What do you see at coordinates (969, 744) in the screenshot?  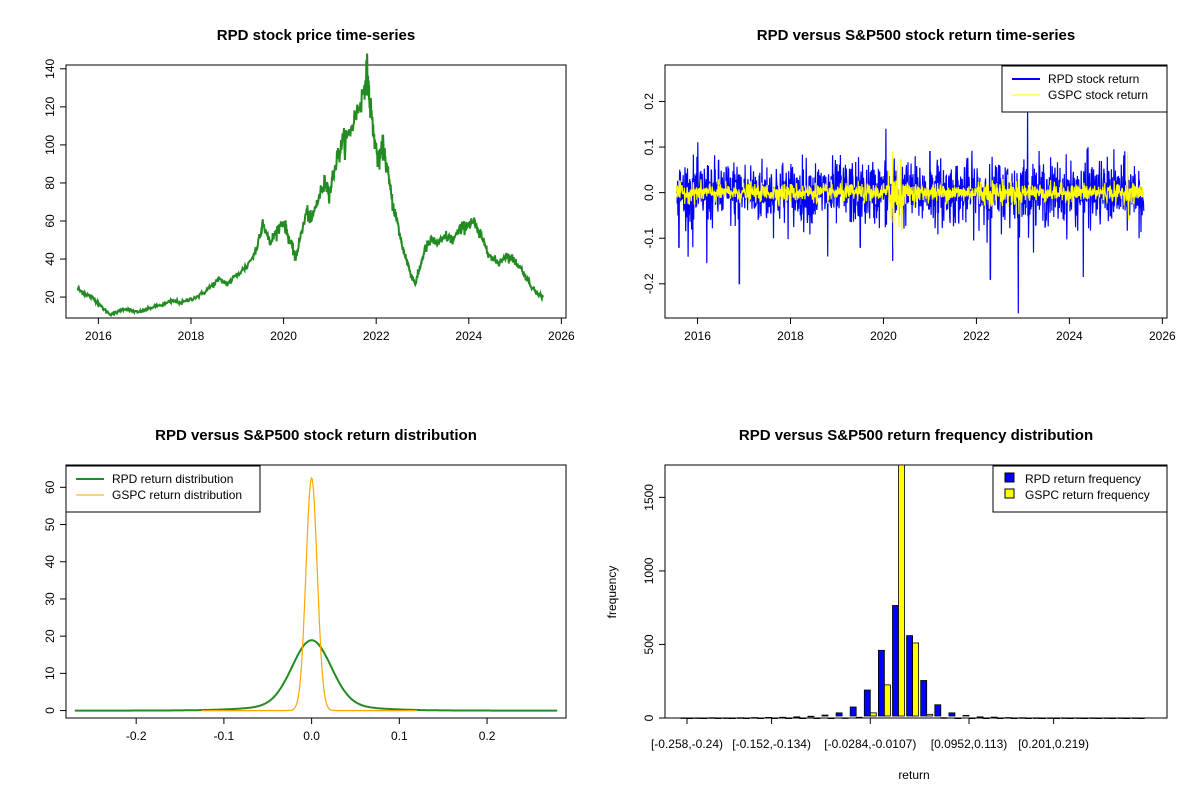 I see `x-tick-label: [0.0952,0.113)` at bounding box center [969, 744].